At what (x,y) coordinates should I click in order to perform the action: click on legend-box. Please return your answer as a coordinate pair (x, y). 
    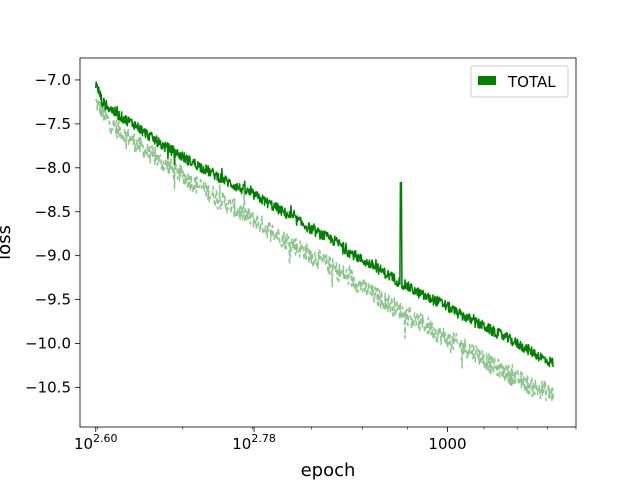
    Looking at the image, I should click on (519, 81).